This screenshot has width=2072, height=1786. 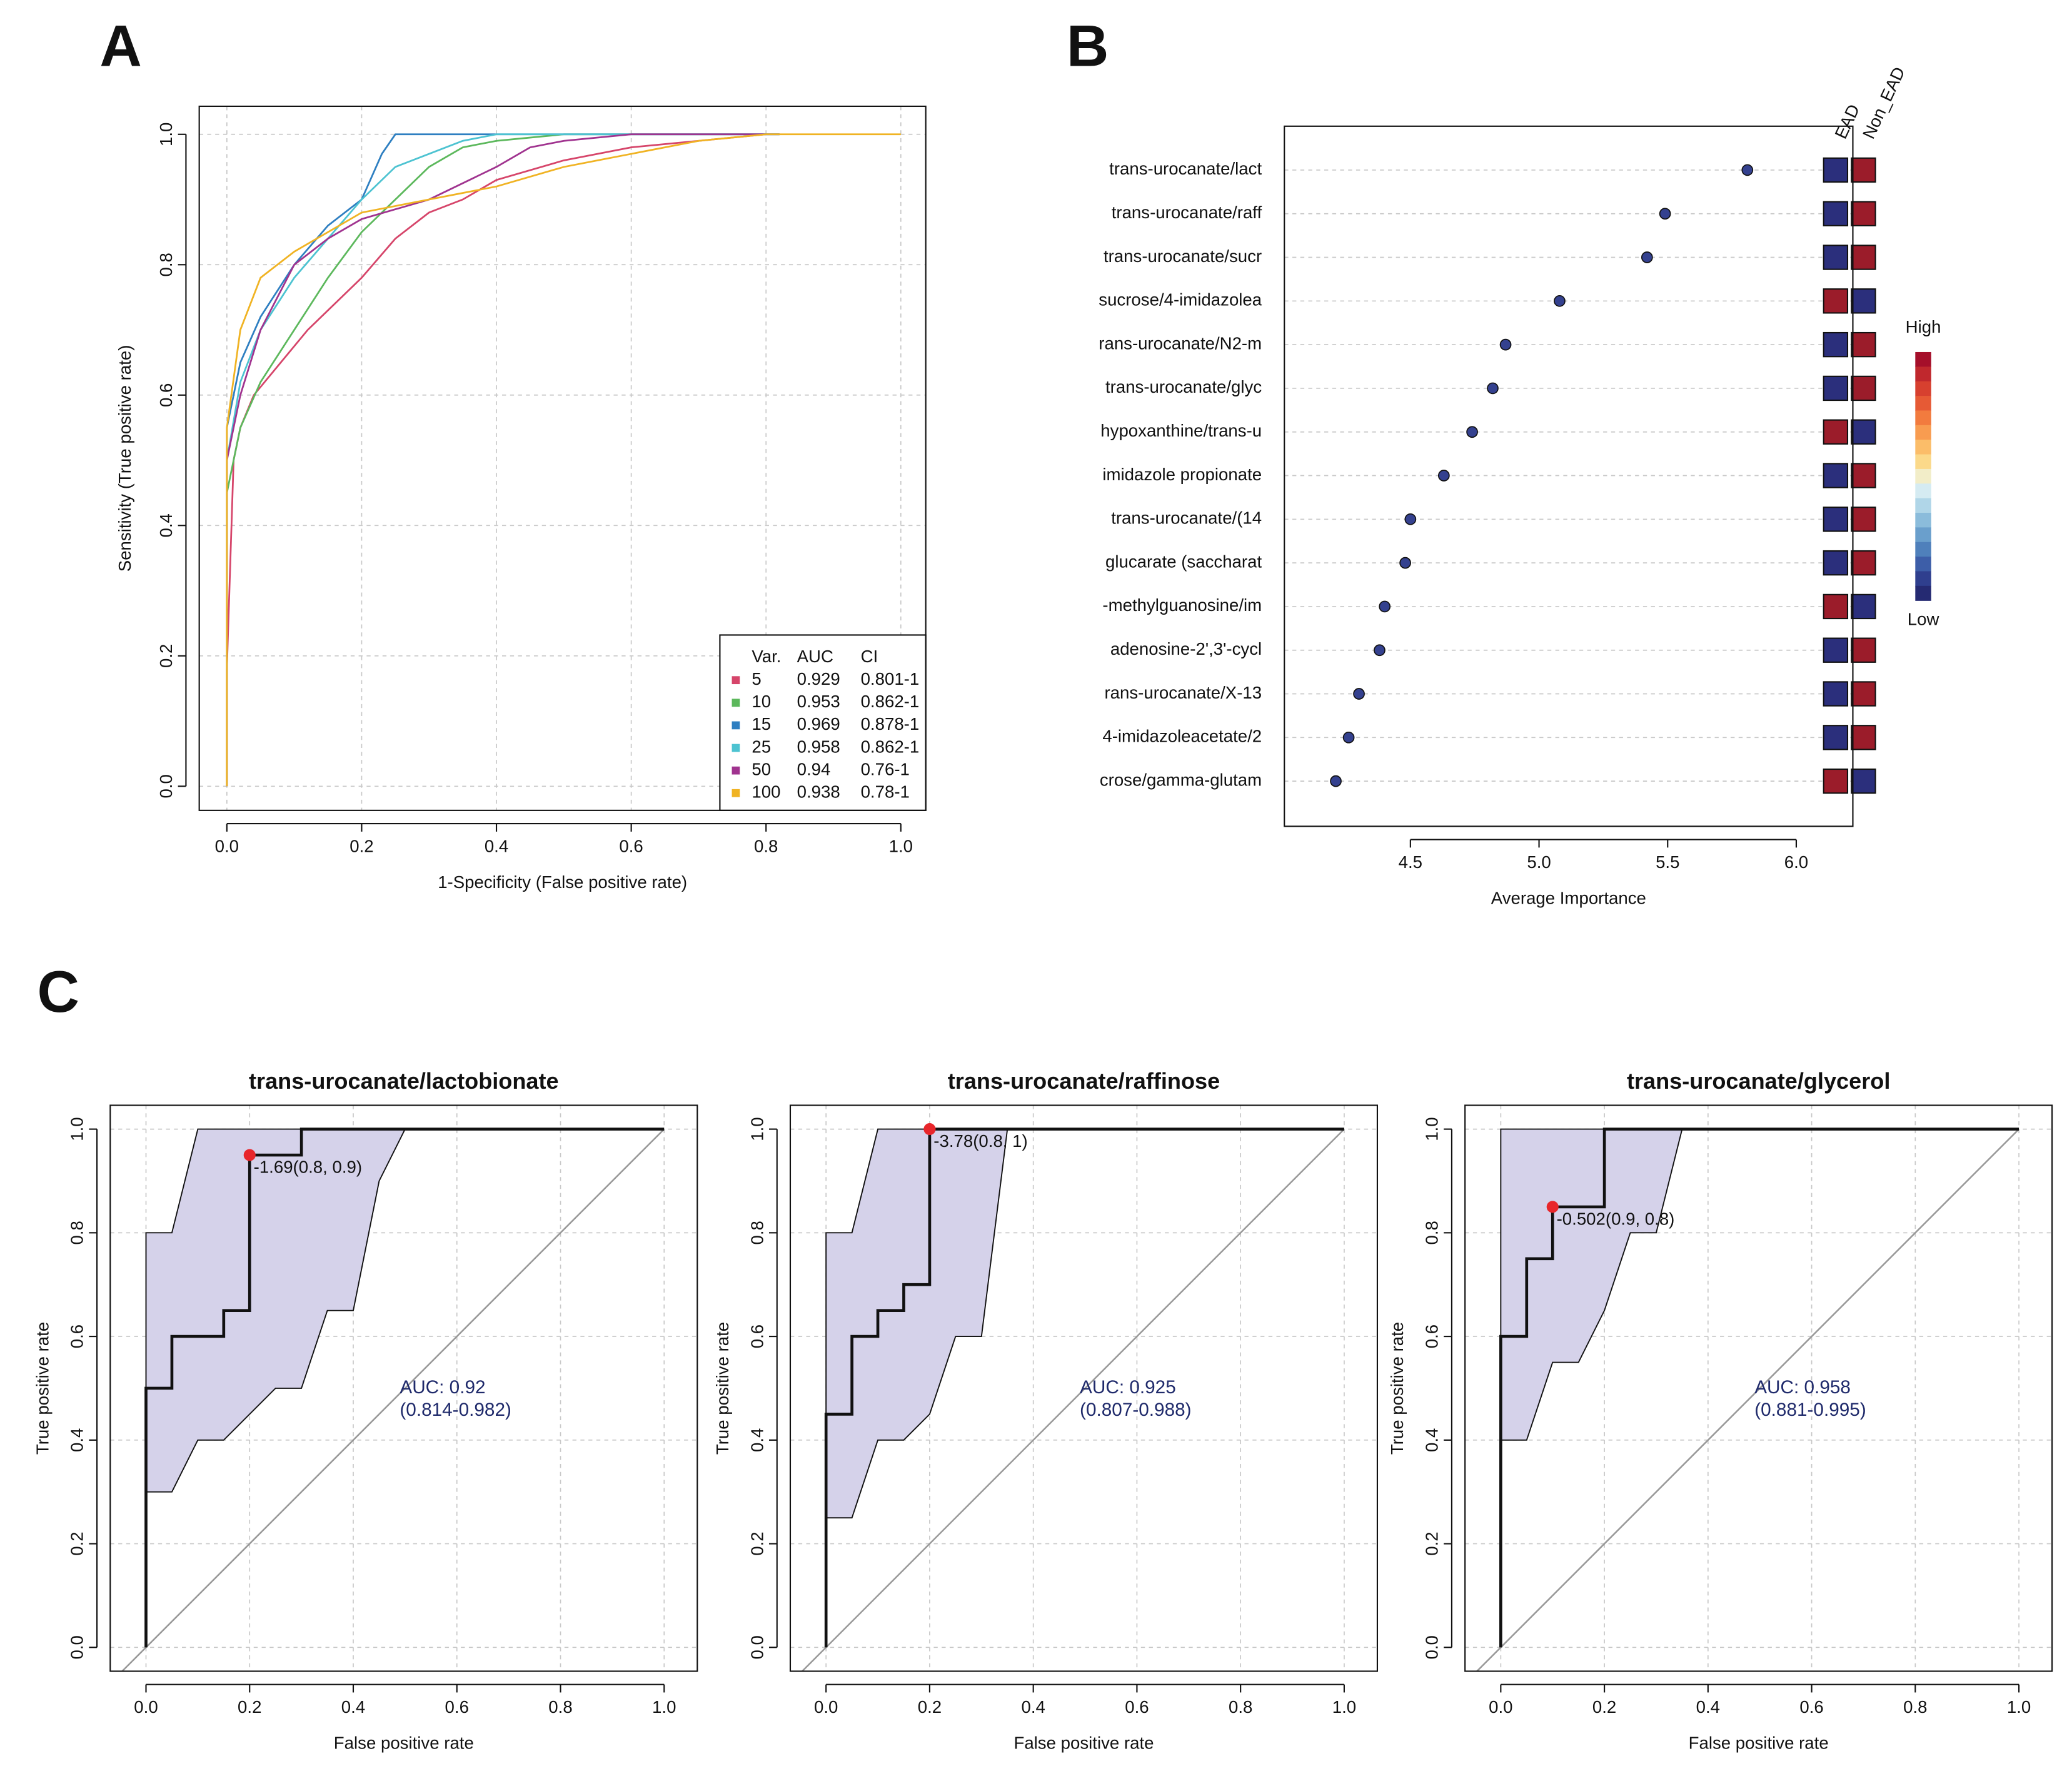 I want to click on x-tick-label: 4.5, so click(x=1411, y=862).